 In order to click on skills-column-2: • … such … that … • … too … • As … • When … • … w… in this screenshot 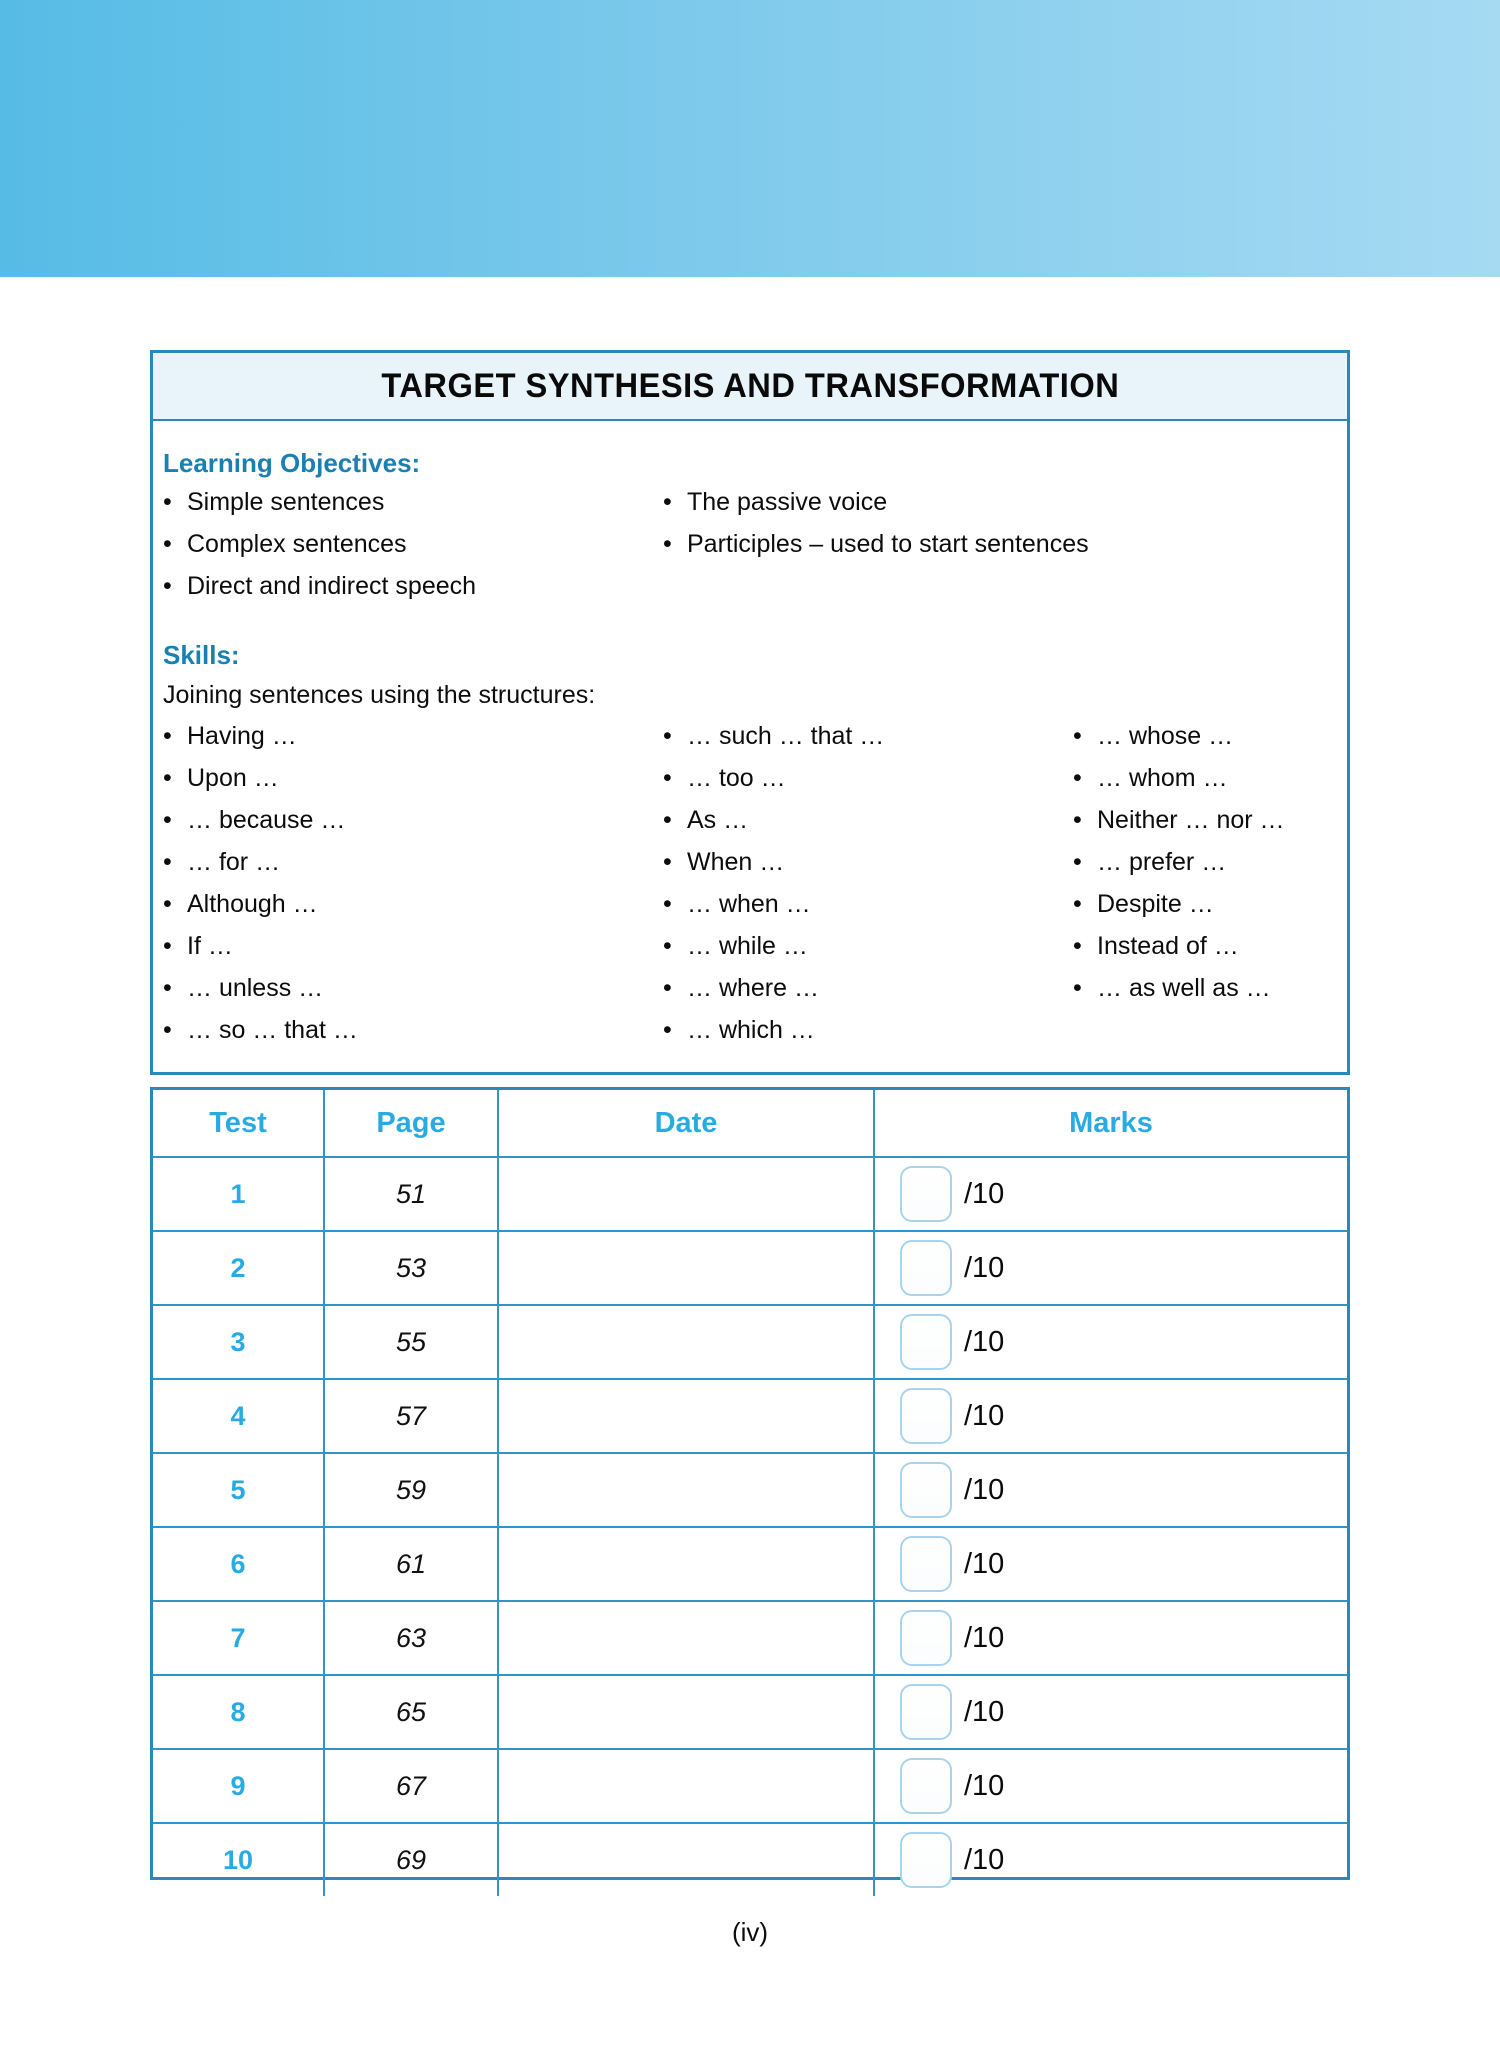, I will do `click(868, 883)`.